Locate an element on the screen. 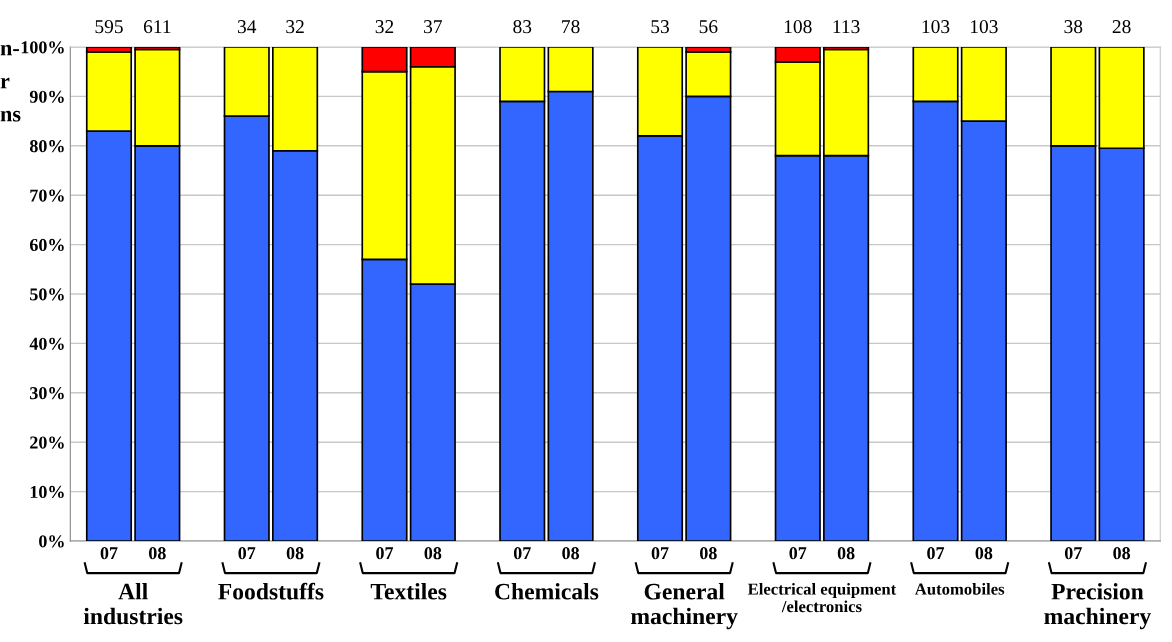  text: 83 is located at coordinates (522, 27).